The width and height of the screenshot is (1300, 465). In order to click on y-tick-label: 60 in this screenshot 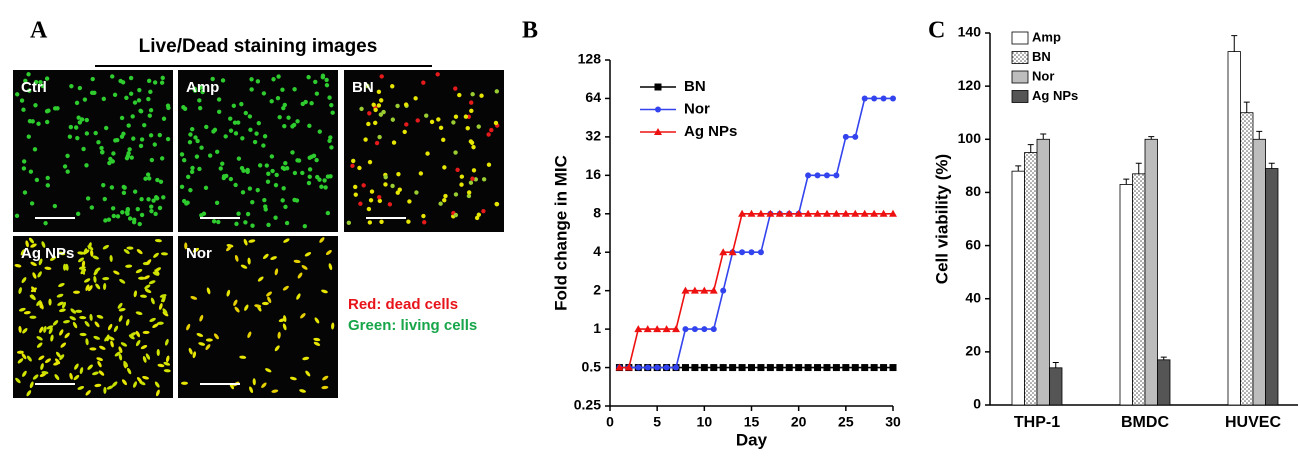, I will do `click(973, 244)`.